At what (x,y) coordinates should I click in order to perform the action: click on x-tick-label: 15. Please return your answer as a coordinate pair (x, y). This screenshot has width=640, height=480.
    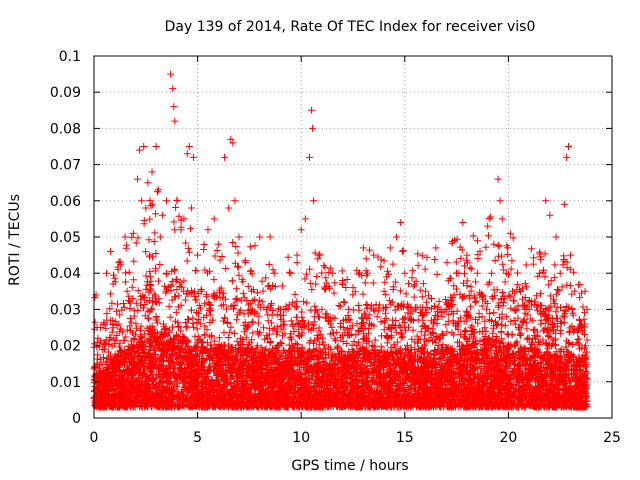
    Looking at the image, I should click on (405, 438).